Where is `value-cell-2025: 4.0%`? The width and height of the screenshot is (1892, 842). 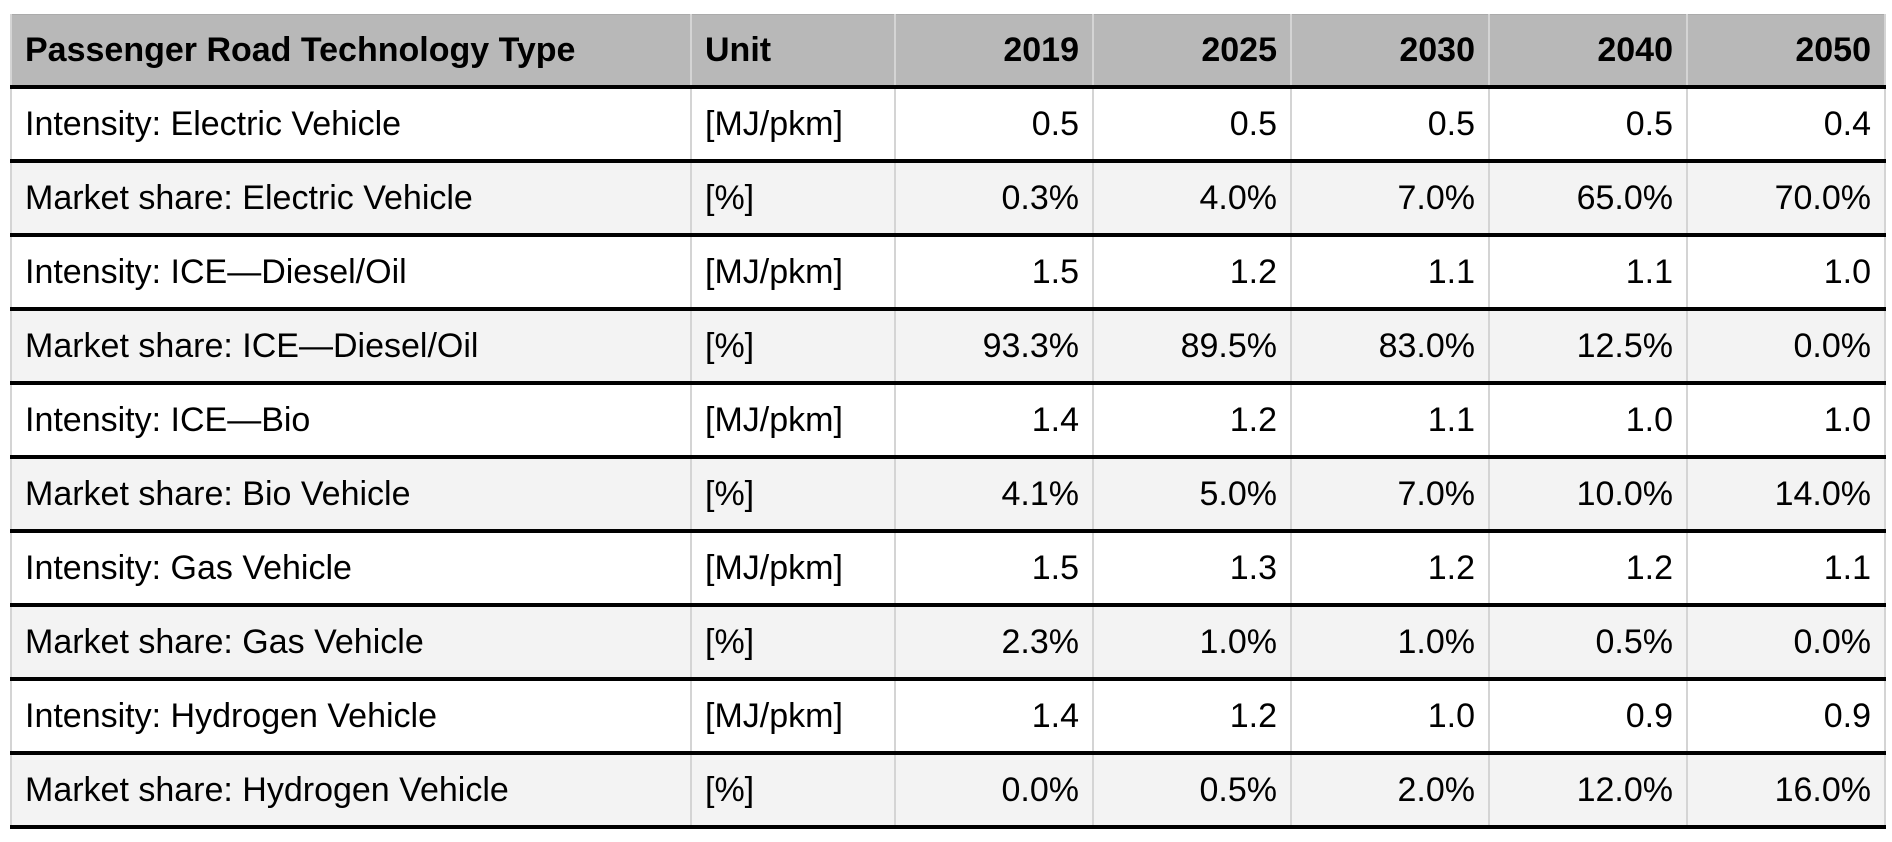
value-cell-2025: 4.0% is located at coordinates (1191, 199).